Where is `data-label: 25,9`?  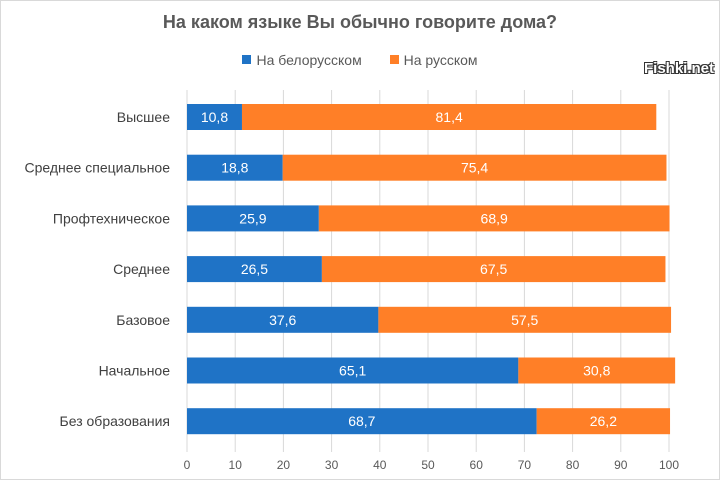 data-label: 25,9 is located at coordinates (252, 218).